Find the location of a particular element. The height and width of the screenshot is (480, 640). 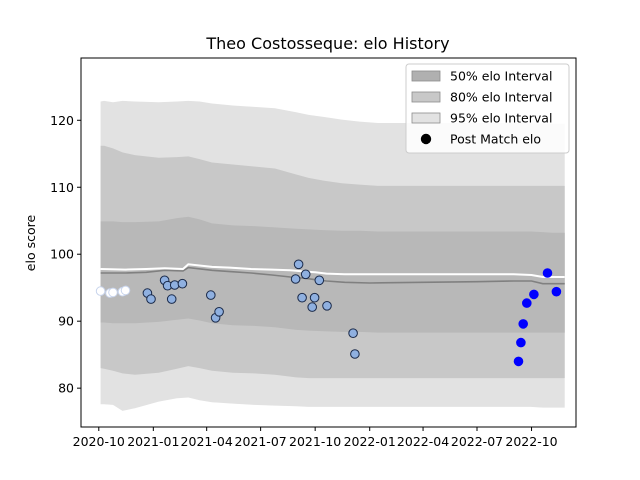

chart-title: Theo Costosseque: elo History is located at coordinates (327, 43).